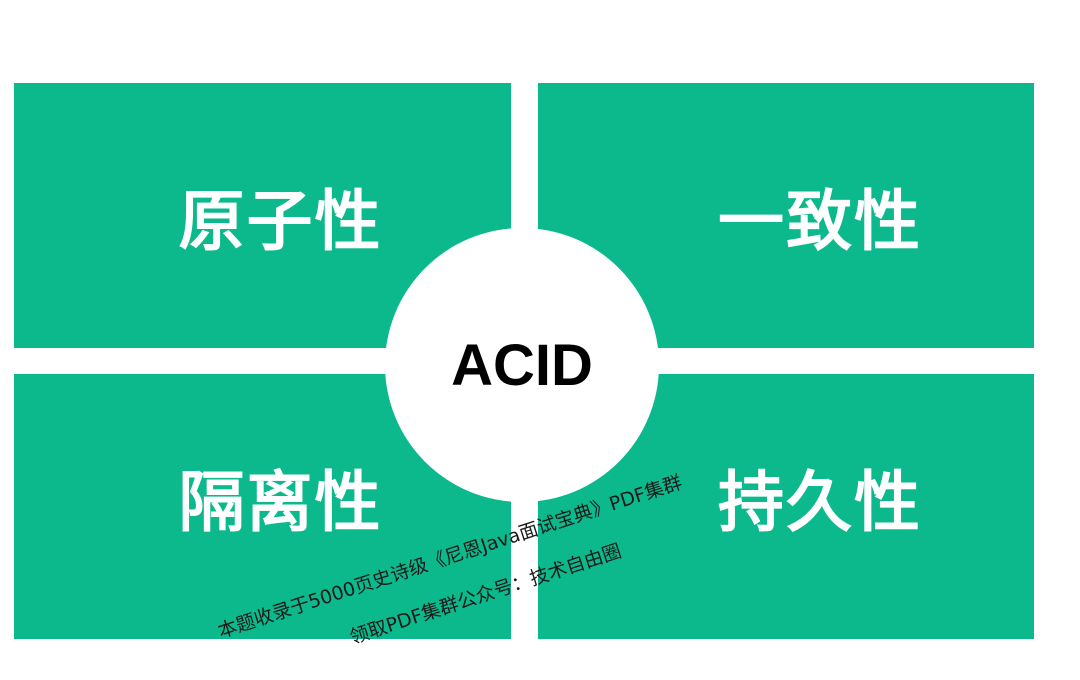 The width and height of the screenshot is (1080, 680). Describe the element at coordinates (280, 502) in the screenshot. I see `quadrant-isolation-label: 隔离性` at that location.